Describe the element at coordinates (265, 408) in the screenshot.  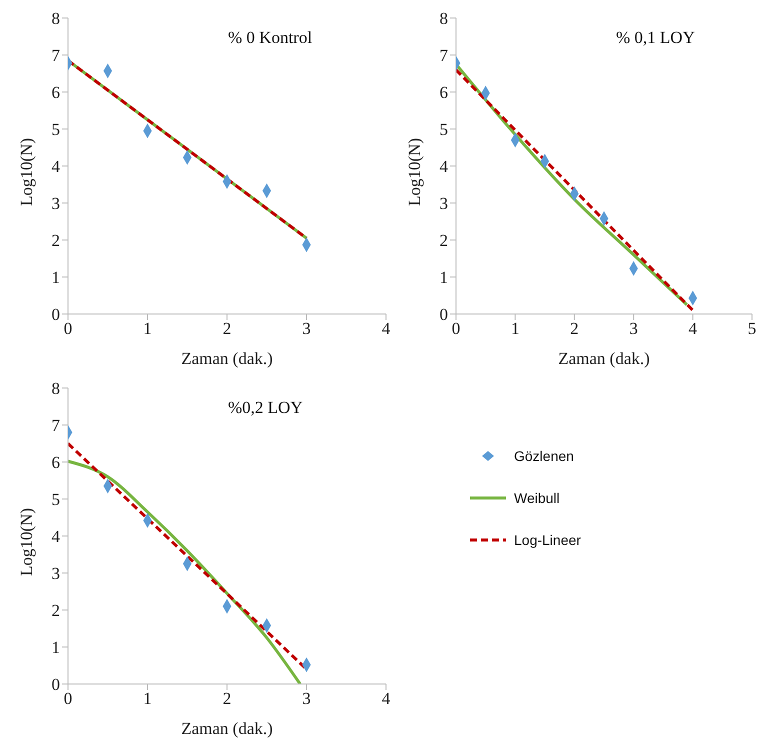
I see `text: %0,2 LOY` at that location.